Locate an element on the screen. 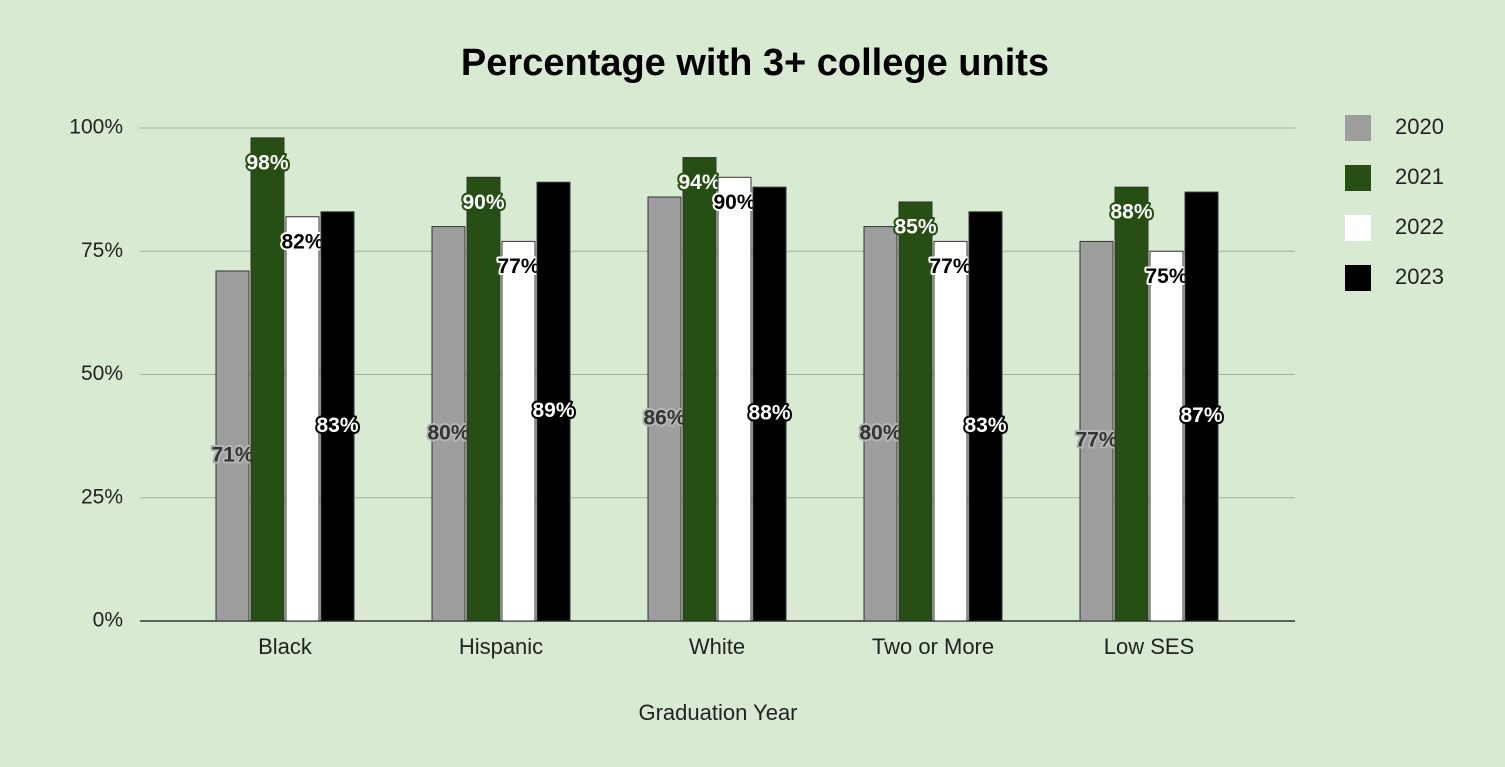 The image size is (1505, 767). legend-label: 2020 is located at coordinates (1419, 126).